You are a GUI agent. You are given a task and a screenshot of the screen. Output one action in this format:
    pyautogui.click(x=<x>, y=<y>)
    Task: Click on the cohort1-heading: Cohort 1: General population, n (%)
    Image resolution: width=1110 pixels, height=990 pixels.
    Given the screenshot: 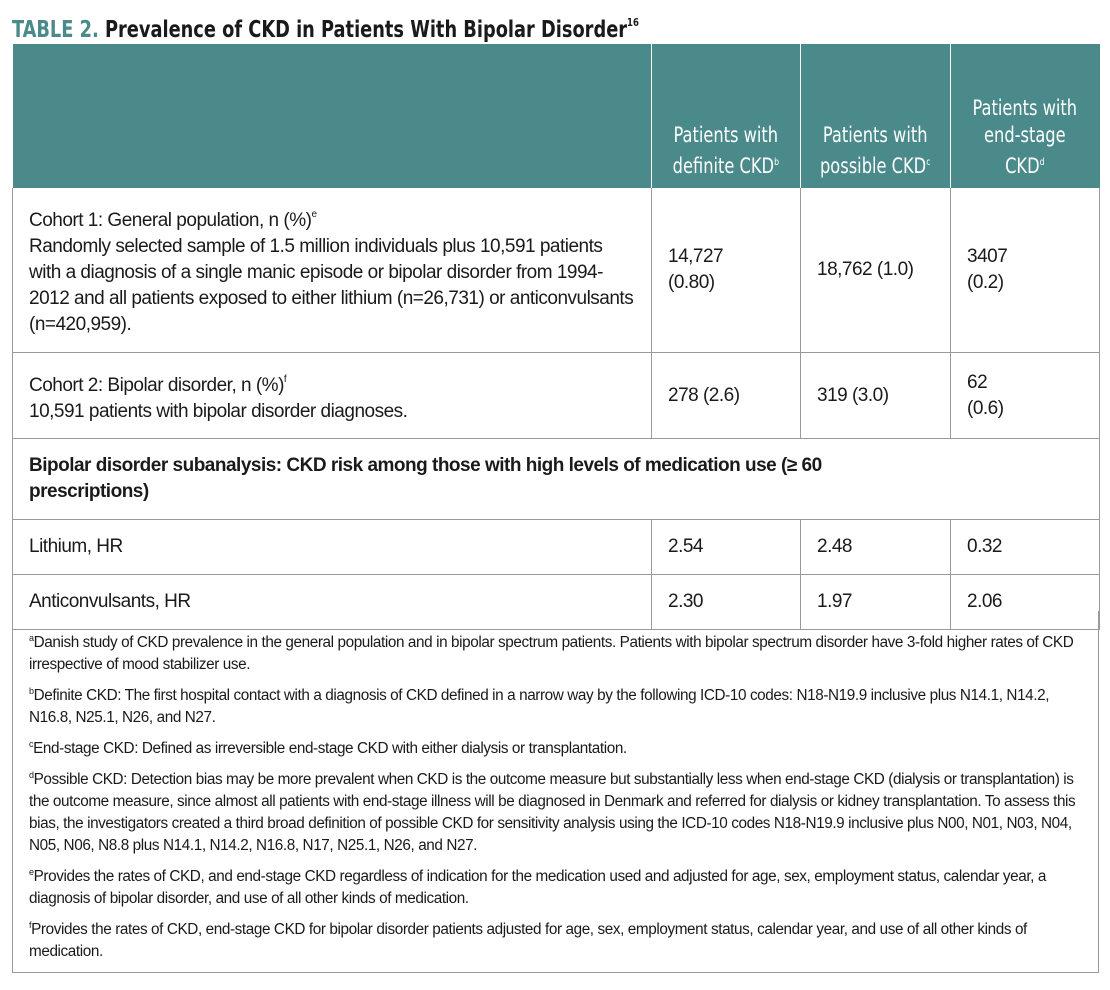 What is the action you would take?
    pyautogui.click(x=170, y=220)
    